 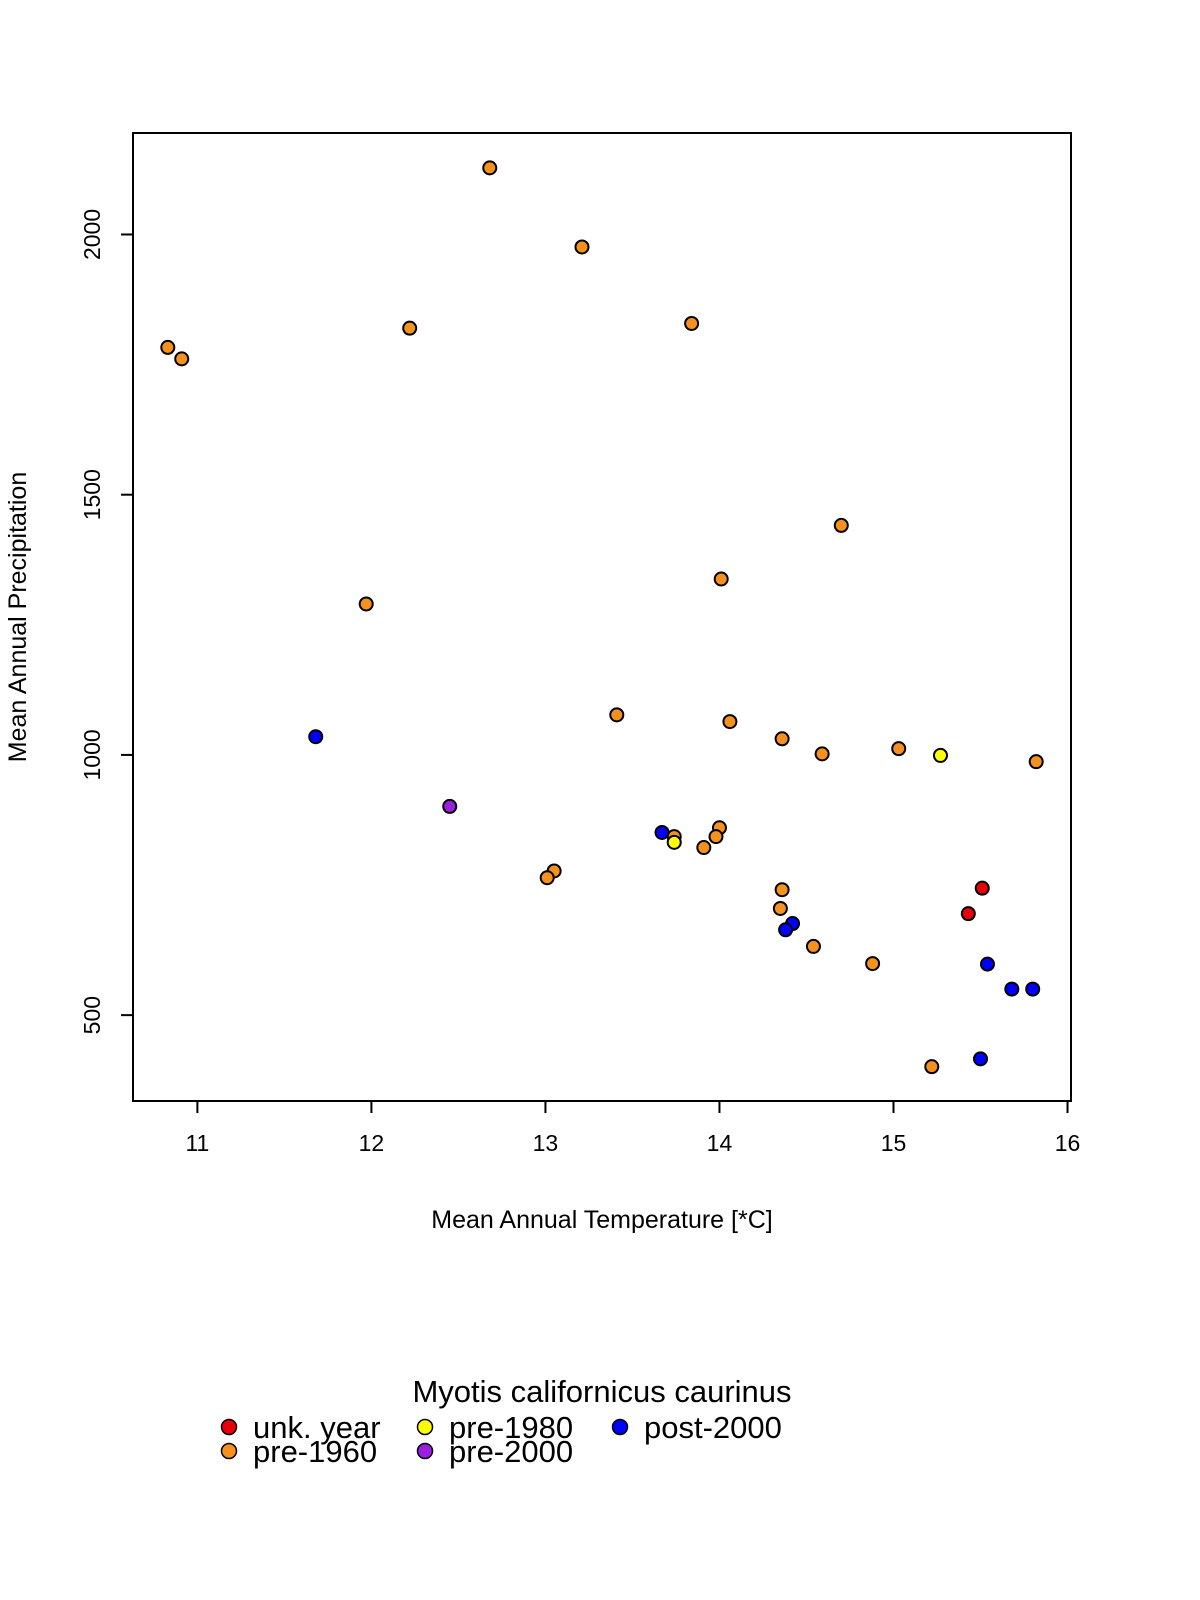 I want to click on x-axis-title: Mean Annual Temperature [*C], so click(x=601, y=1220).